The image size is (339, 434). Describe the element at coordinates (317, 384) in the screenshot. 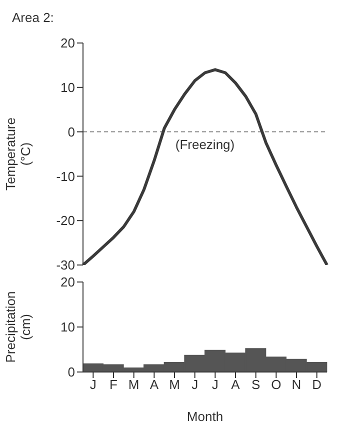

I see `x-tick-label: D` at that location.